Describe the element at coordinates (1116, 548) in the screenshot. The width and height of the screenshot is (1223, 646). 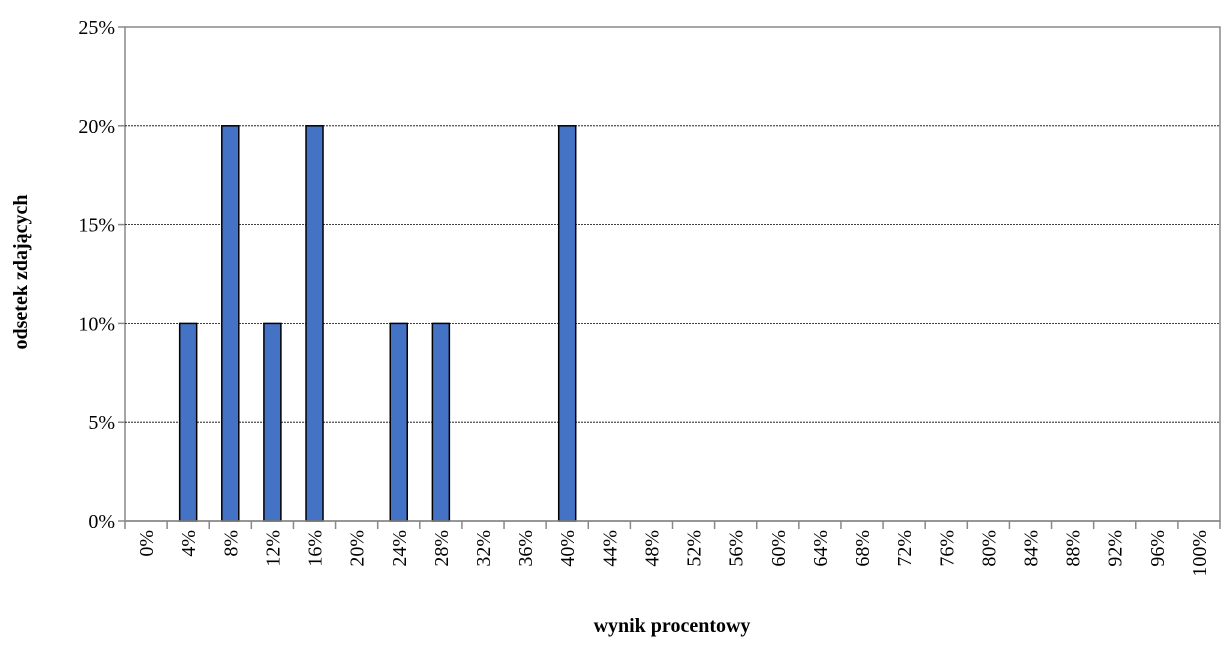
I see `x-tick-label: 92%` at that location.